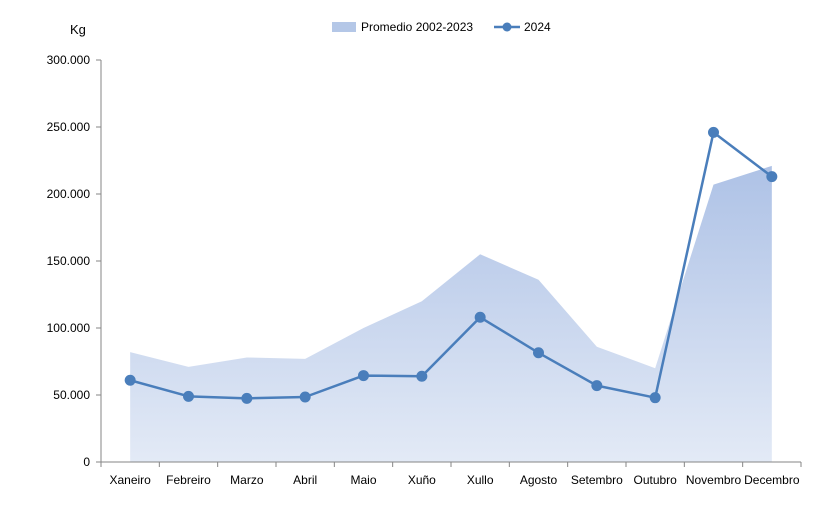 The width and height of the screenshot is (830, 522). I want to click on y-unit-label: Kg, so click(78, 29).